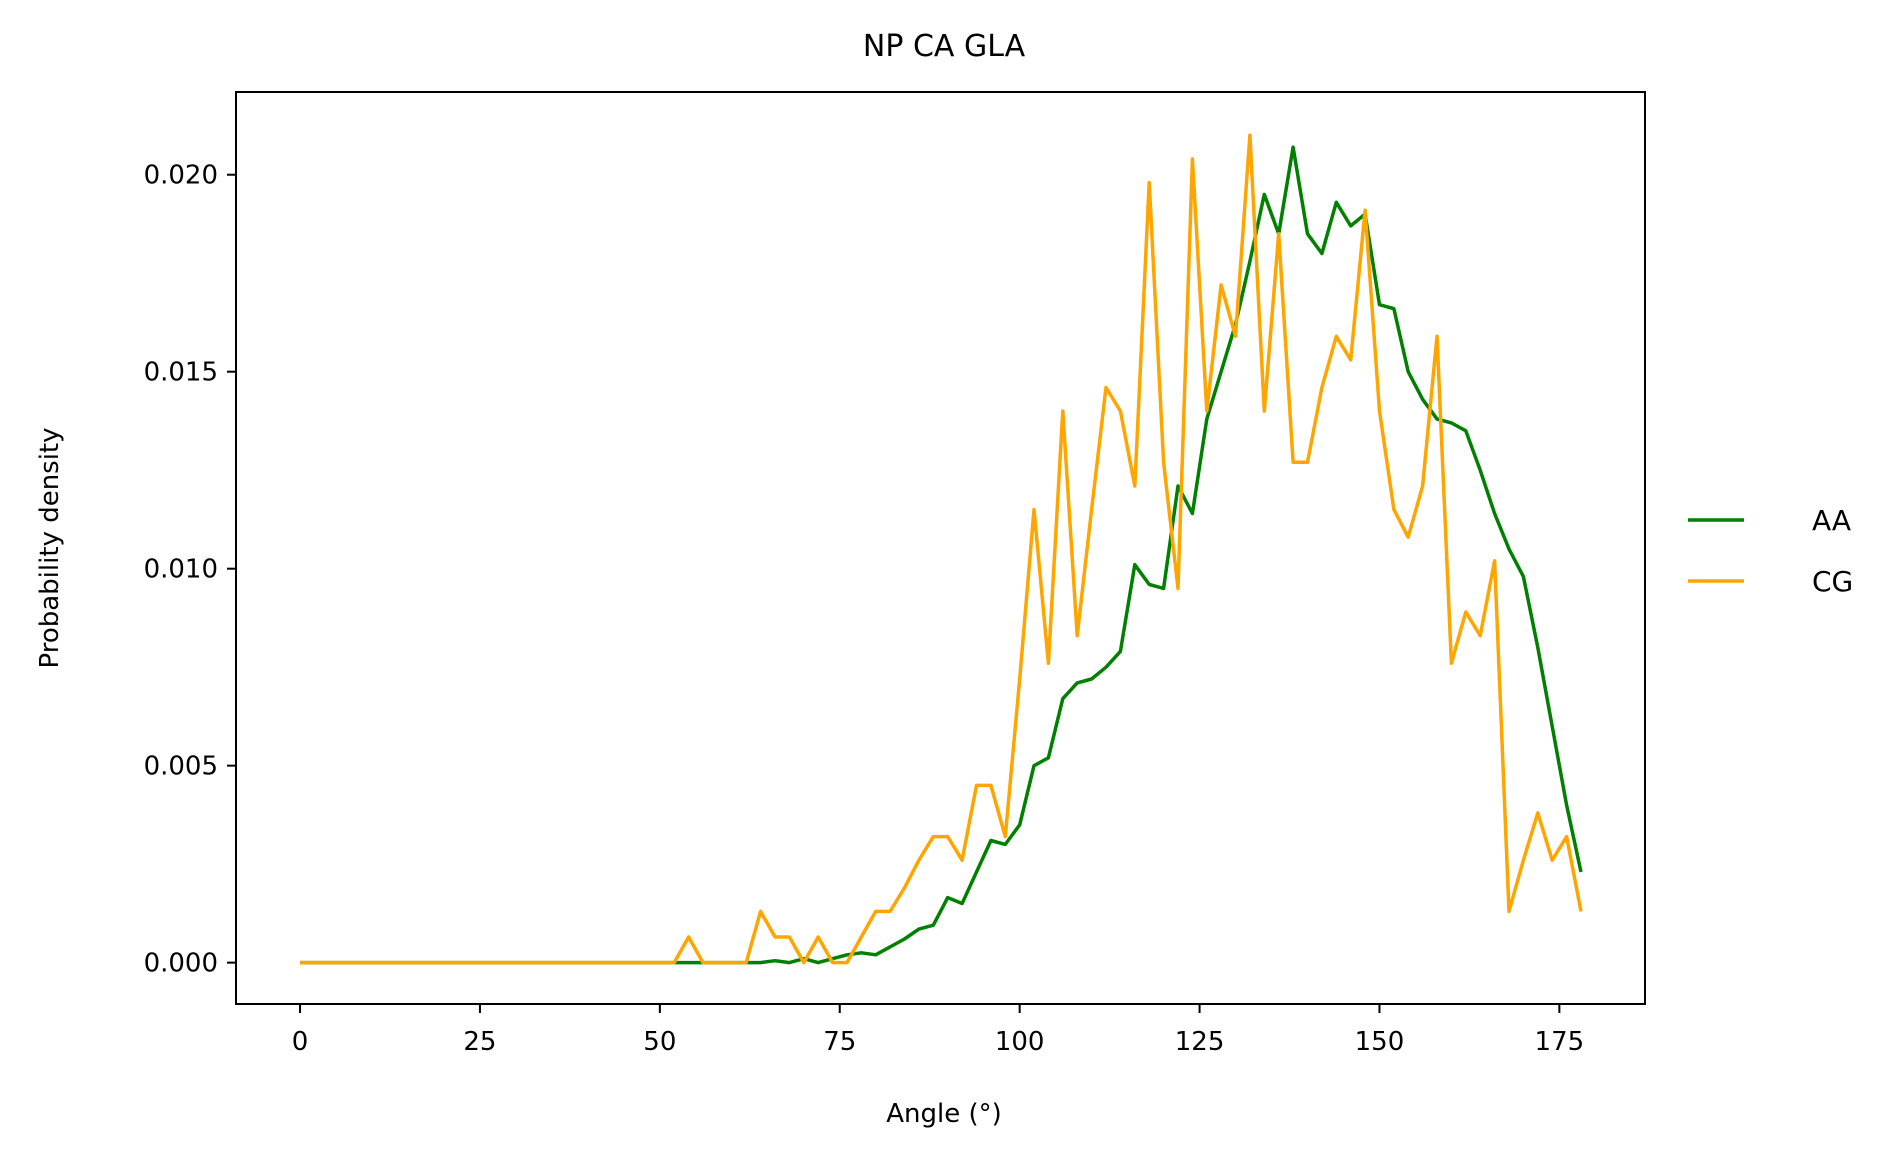 The width and height of the screenshot is (1892, 1154). What do you see at coordinates (1831, 520) in the screenshot?
I see `legend-label-aa: AA` at bounding box center [1831, 520].